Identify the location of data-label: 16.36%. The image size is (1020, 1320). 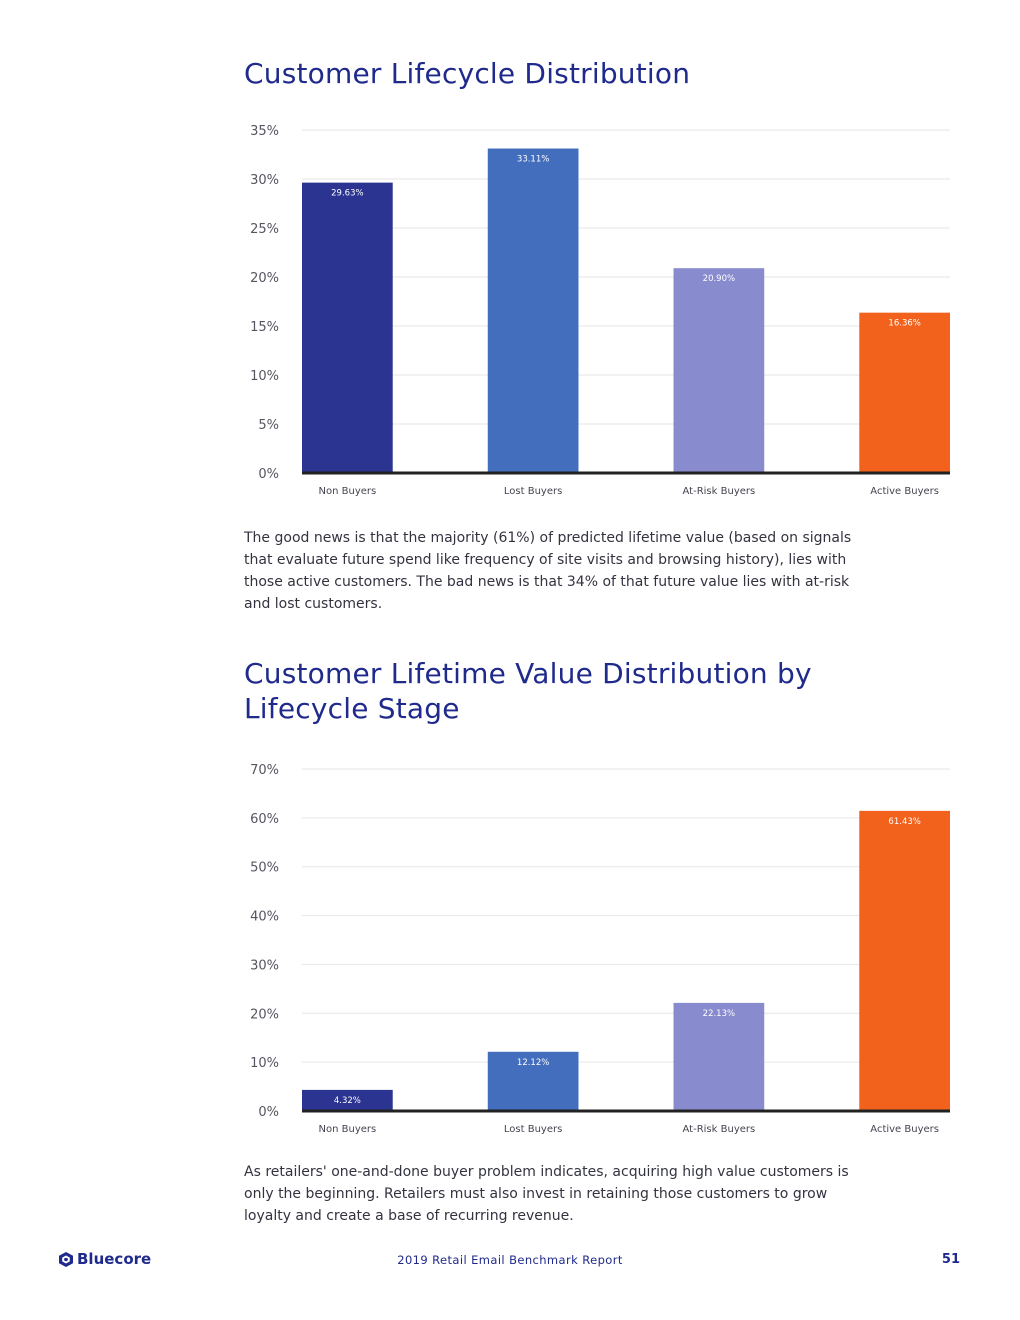
(904, 324).